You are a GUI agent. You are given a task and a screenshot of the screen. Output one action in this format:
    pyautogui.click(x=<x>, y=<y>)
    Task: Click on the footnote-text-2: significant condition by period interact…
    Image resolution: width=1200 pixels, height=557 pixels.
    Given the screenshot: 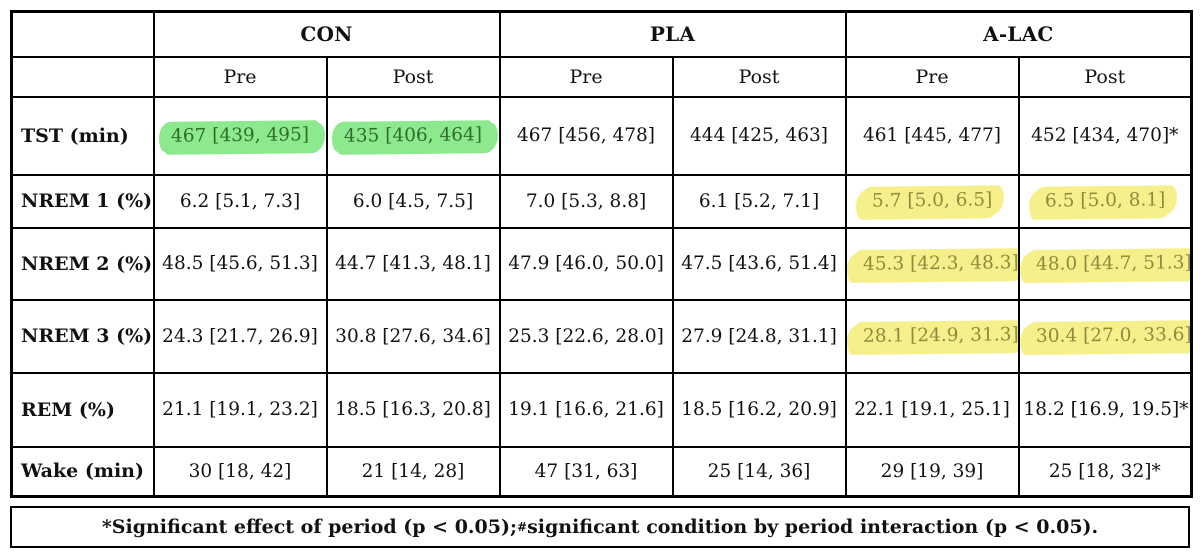 What is the action you would take?
    pyautogui.click(x=813, y=527)
    